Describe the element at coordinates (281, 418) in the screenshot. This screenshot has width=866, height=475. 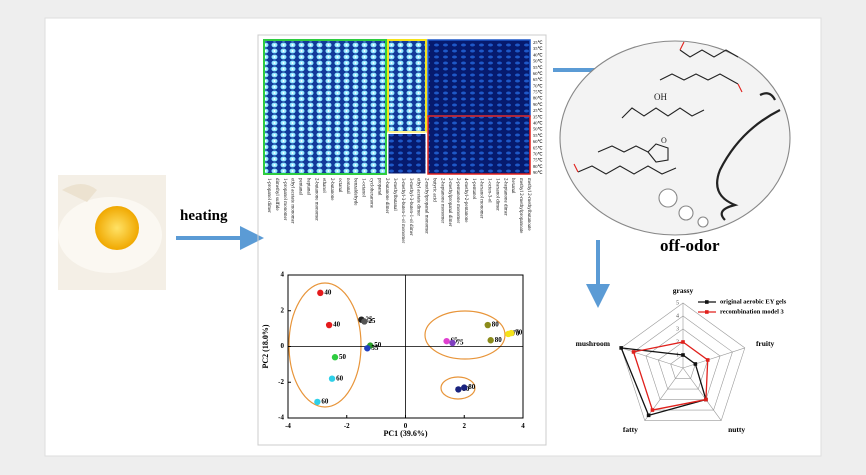
I see `y-tick-label: -4` at that location.